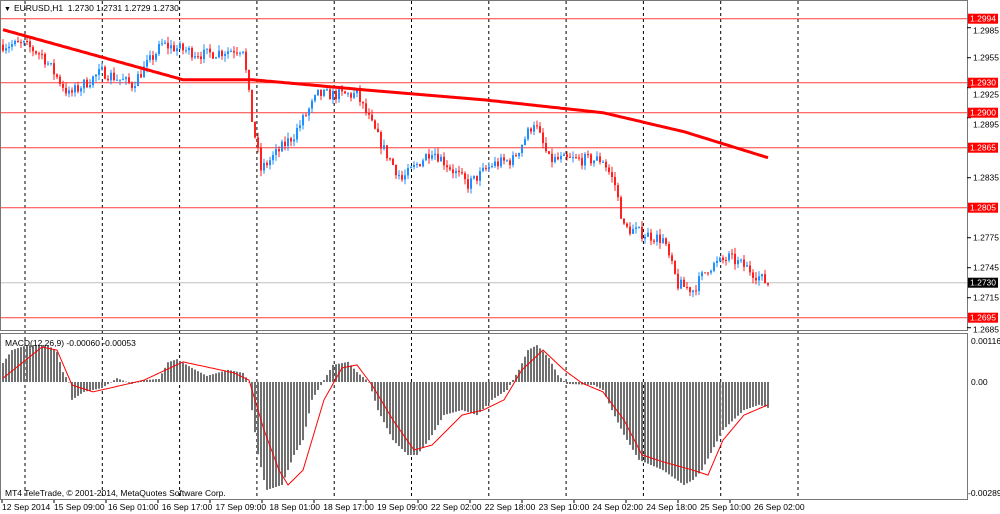 This screenshot has height=514, width=1000. Describe the element at coordinates (983, 113) in the screenshot. I see `level-price-label: 1.2900` at that location.